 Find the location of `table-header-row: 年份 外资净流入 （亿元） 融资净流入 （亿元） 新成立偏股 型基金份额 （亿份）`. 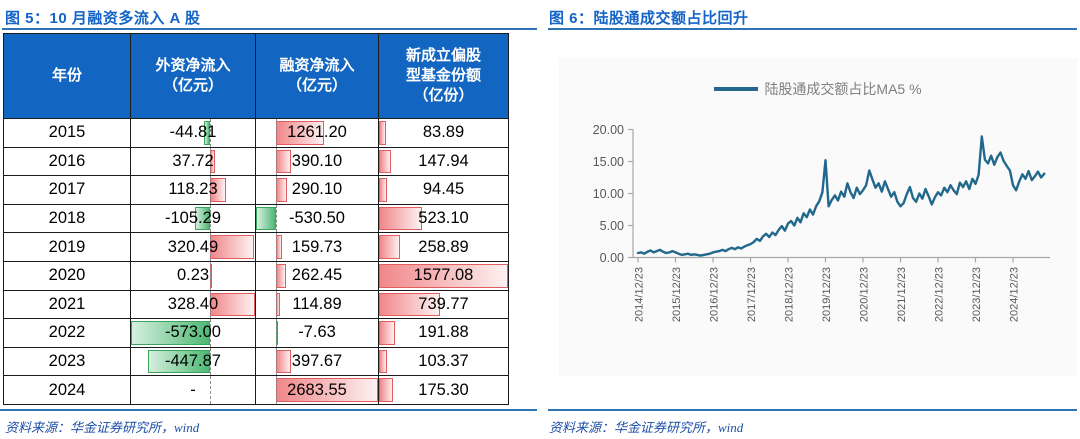

table-header-row: 年份 外资净流入 （亿元） 融资净流入 （亿元） 新成立偏股 型基金份额 （亿份） is located at coordinates (256, 76).